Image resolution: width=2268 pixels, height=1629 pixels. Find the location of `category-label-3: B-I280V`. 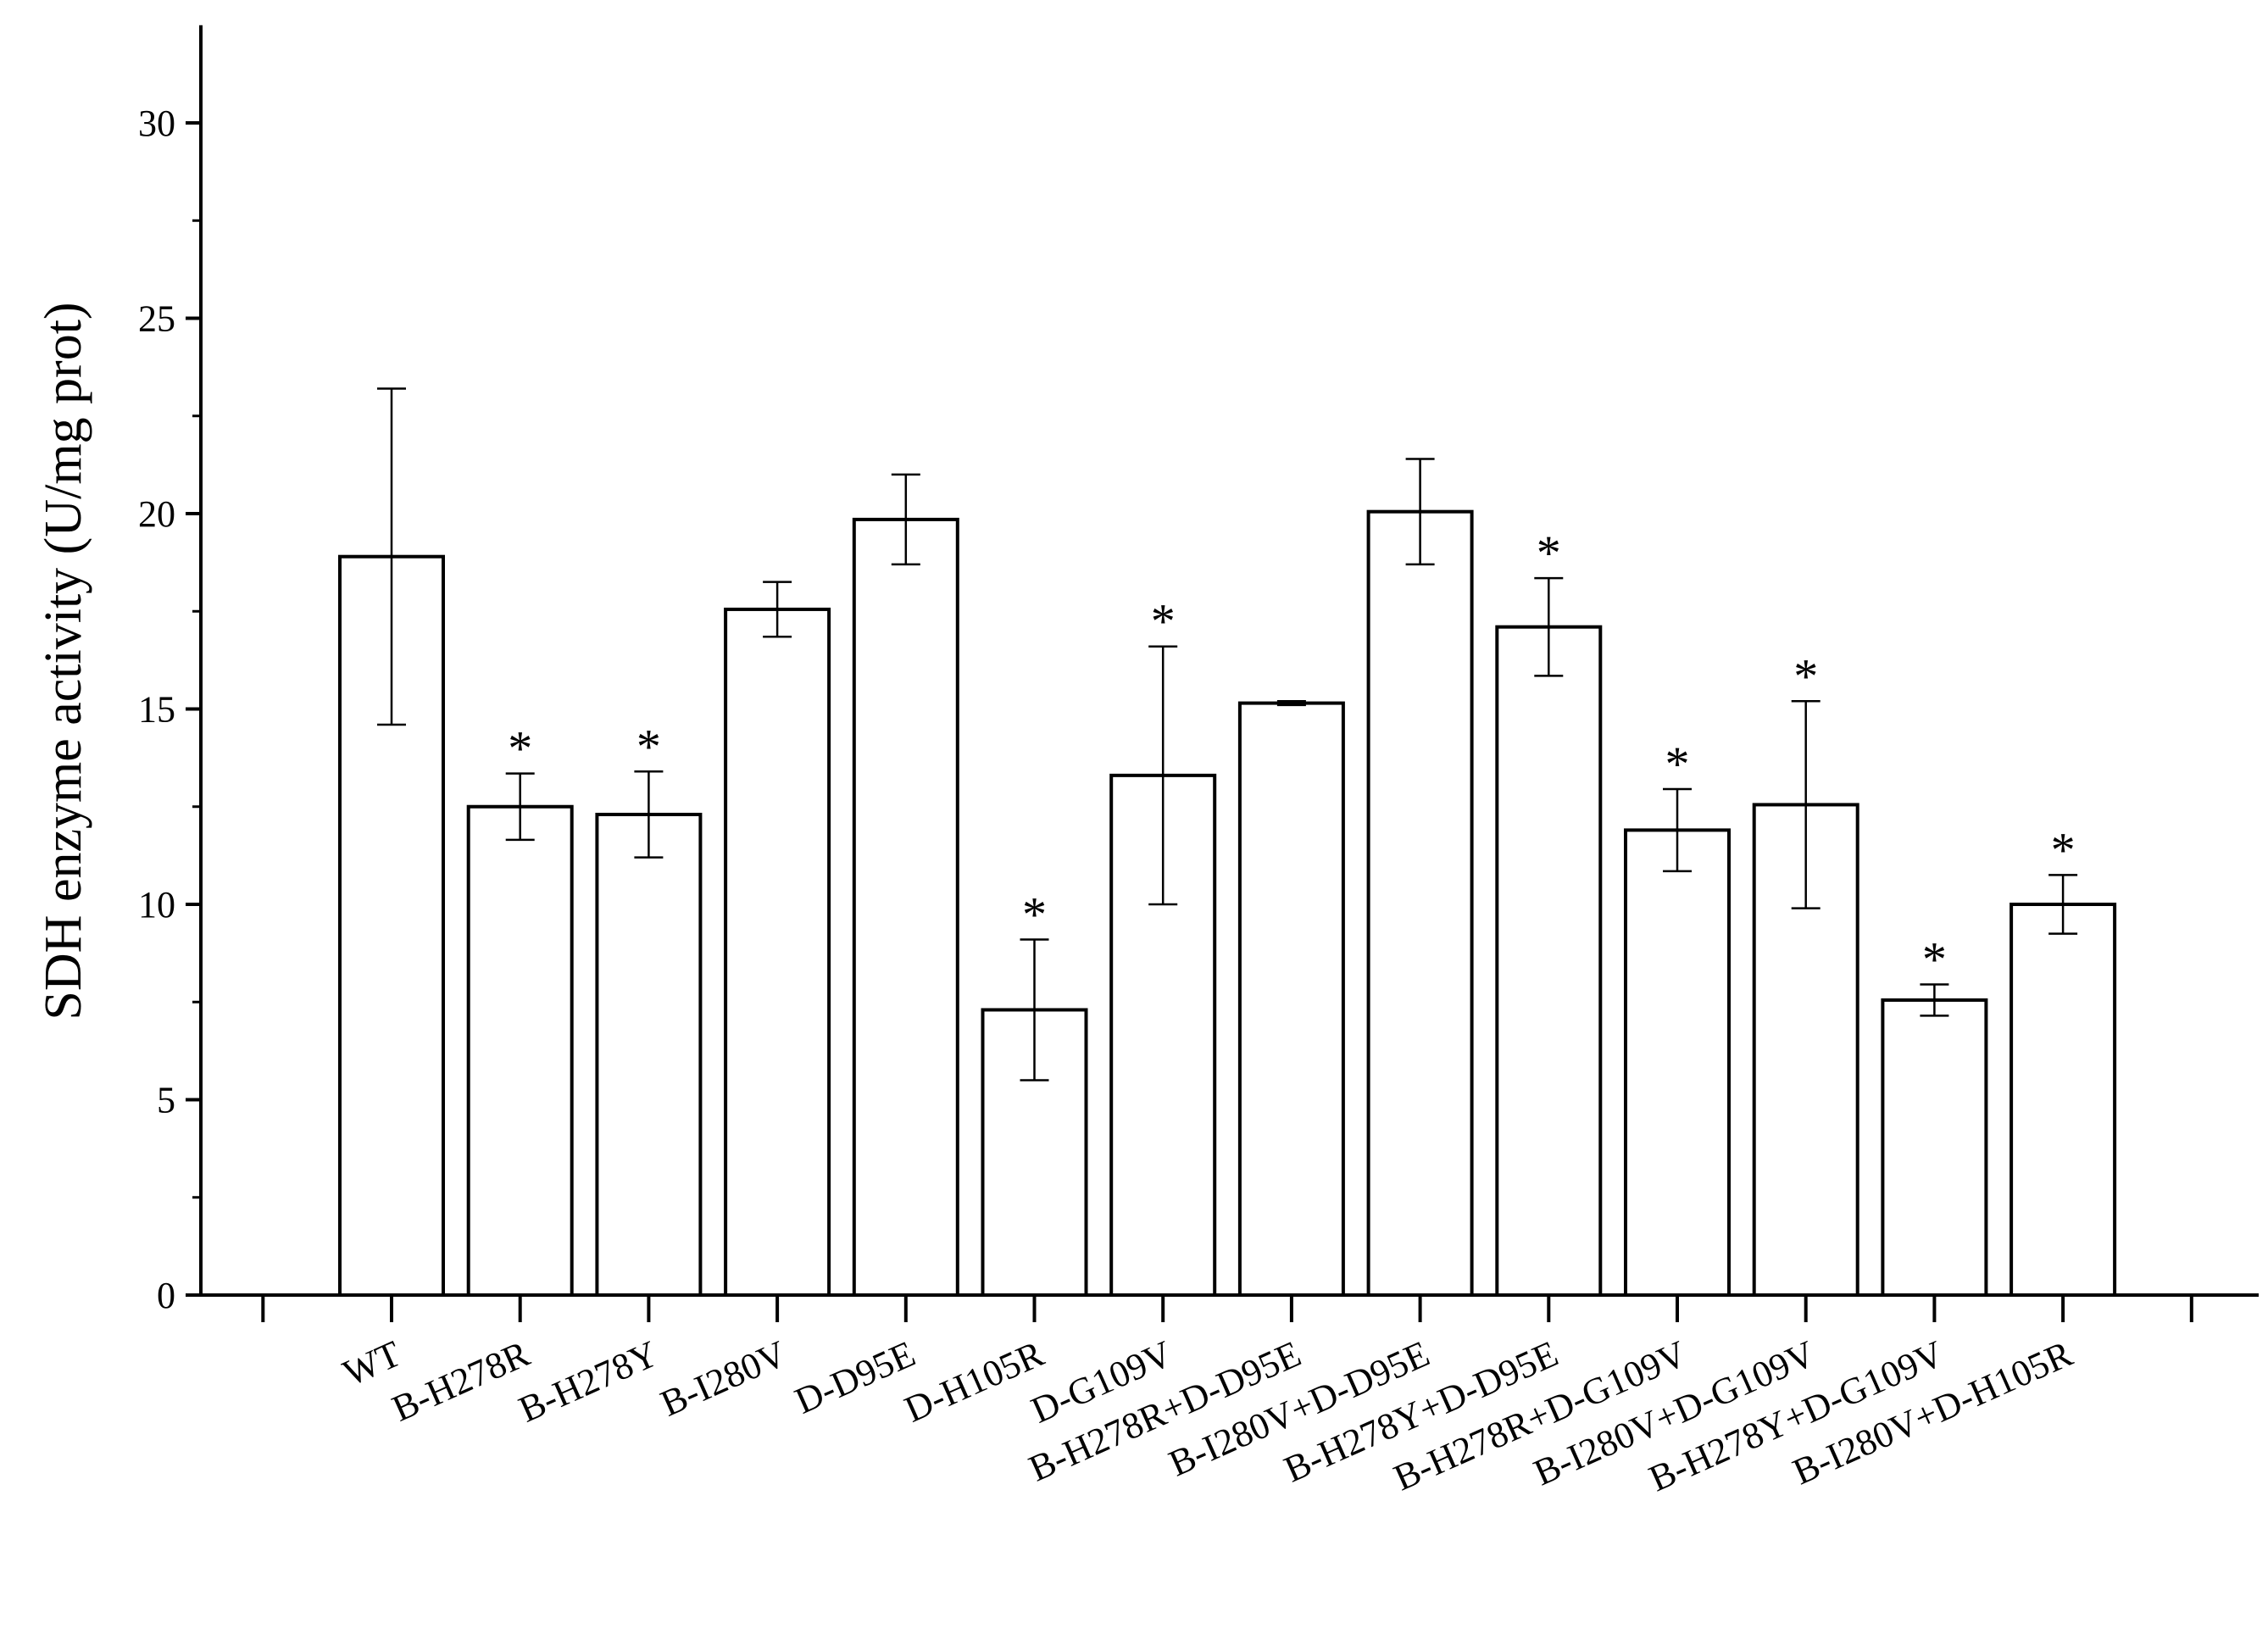

category-label-3: B-I280V is located at coordinates (723, 1378).